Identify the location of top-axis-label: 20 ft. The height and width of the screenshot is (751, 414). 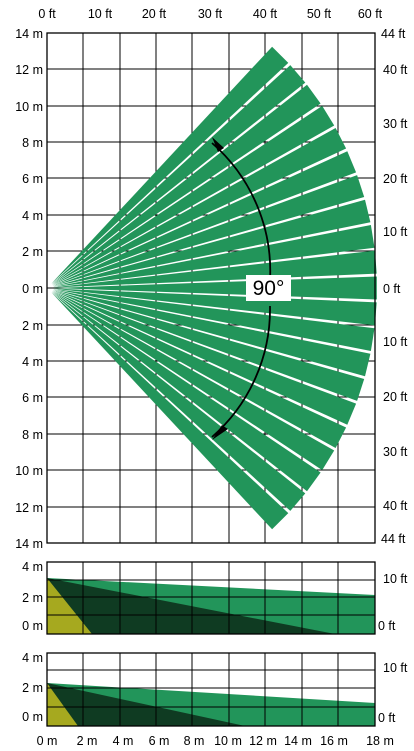
(154, 14).